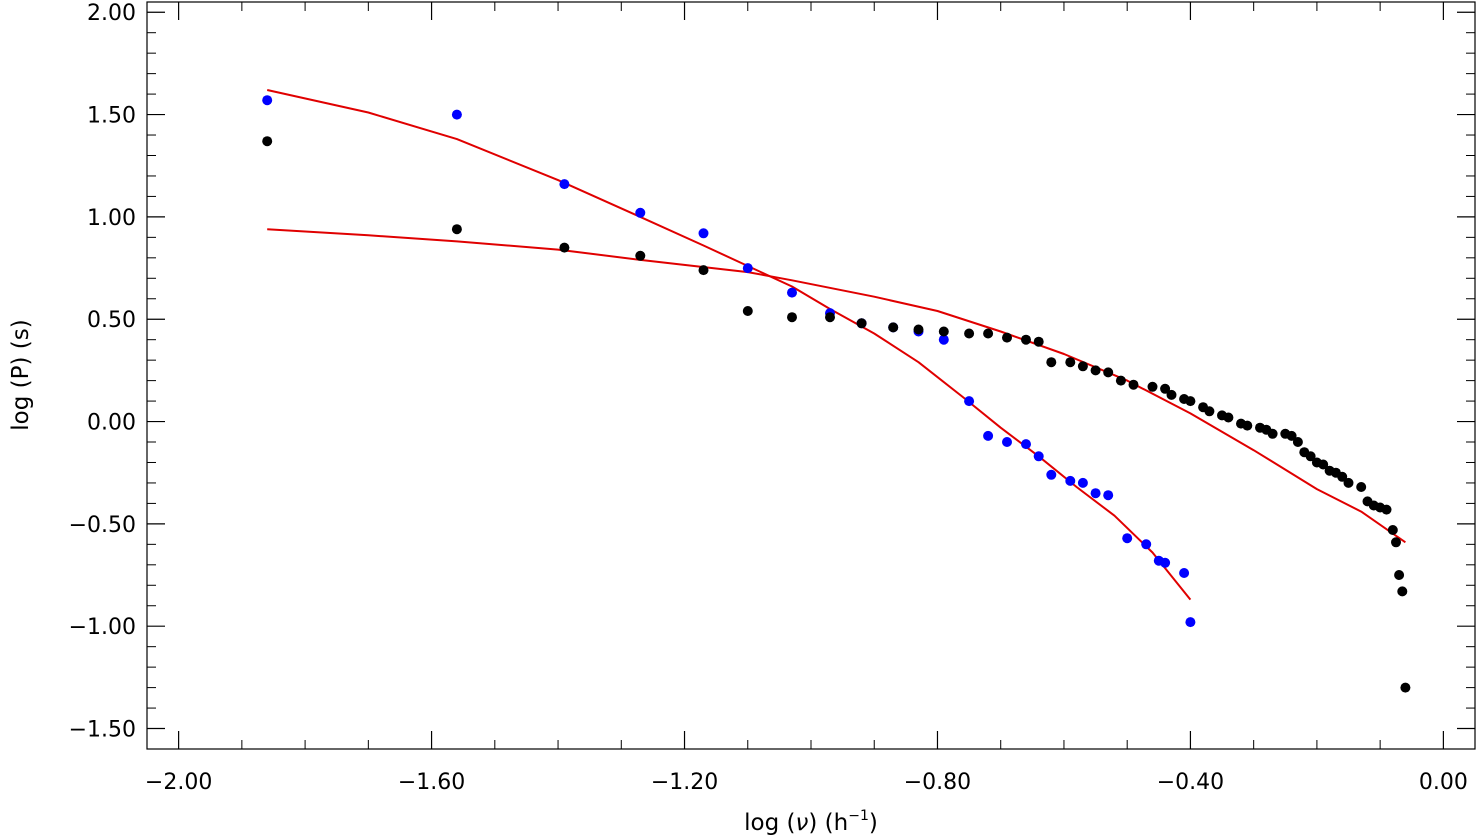  I want to click on y-tick-label: 2.00, so click(111, 13).